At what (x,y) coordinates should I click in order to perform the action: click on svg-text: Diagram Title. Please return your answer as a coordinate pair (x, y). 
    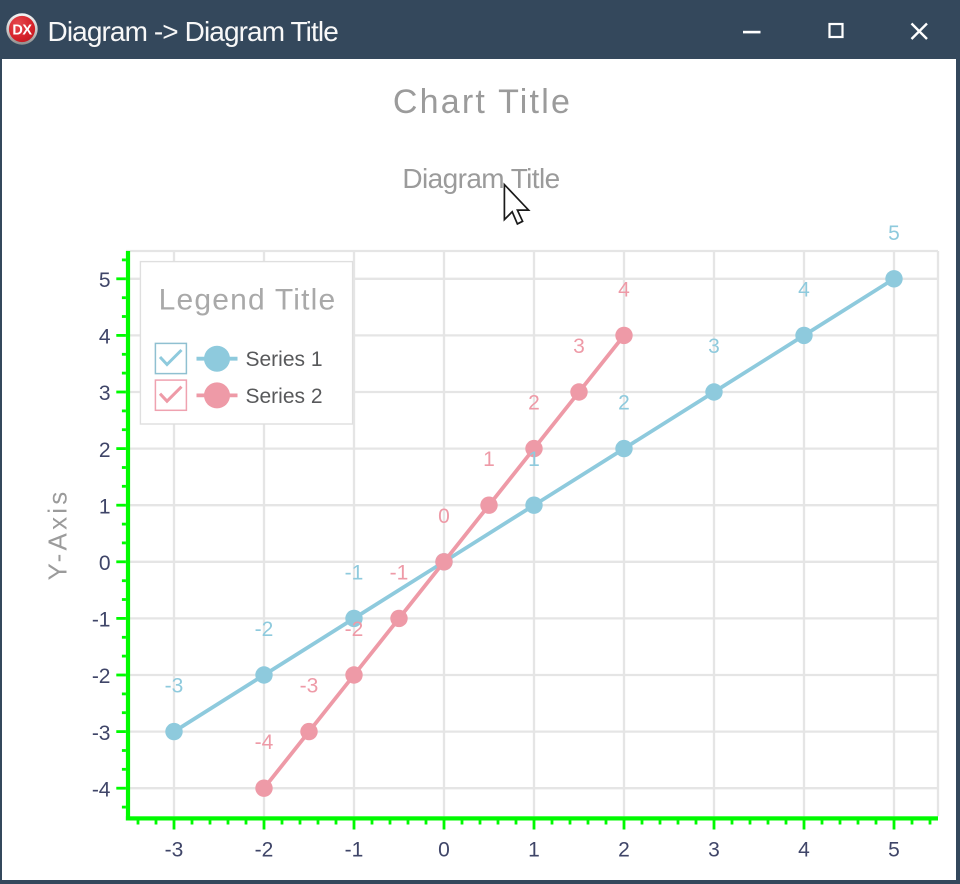
    Looking at the image, I should click on (480, 178).